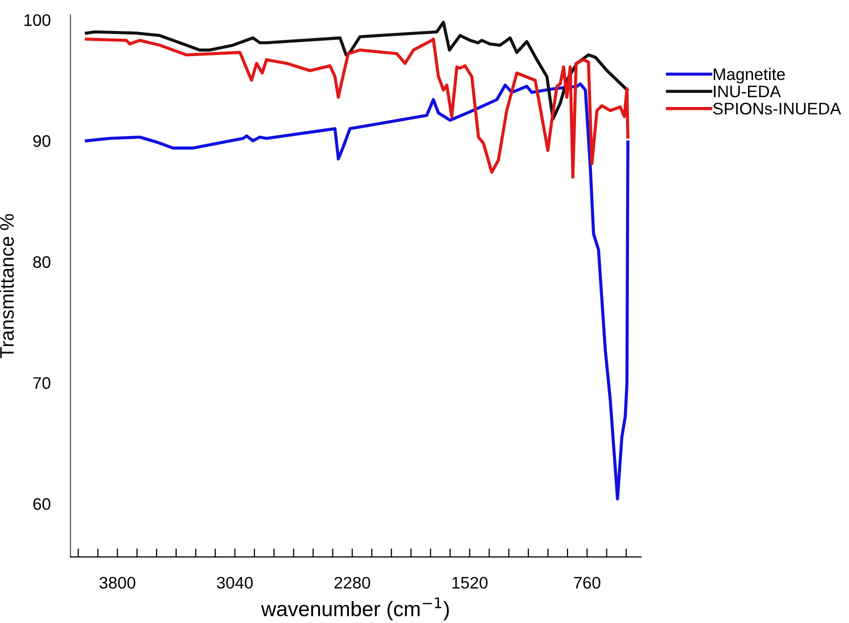 Image resolution: width=849 pixels, height=623 pixels. Describe the element at coordinates (41, 141) in the screenshot. I see `y-tick-label: 90` at that location.